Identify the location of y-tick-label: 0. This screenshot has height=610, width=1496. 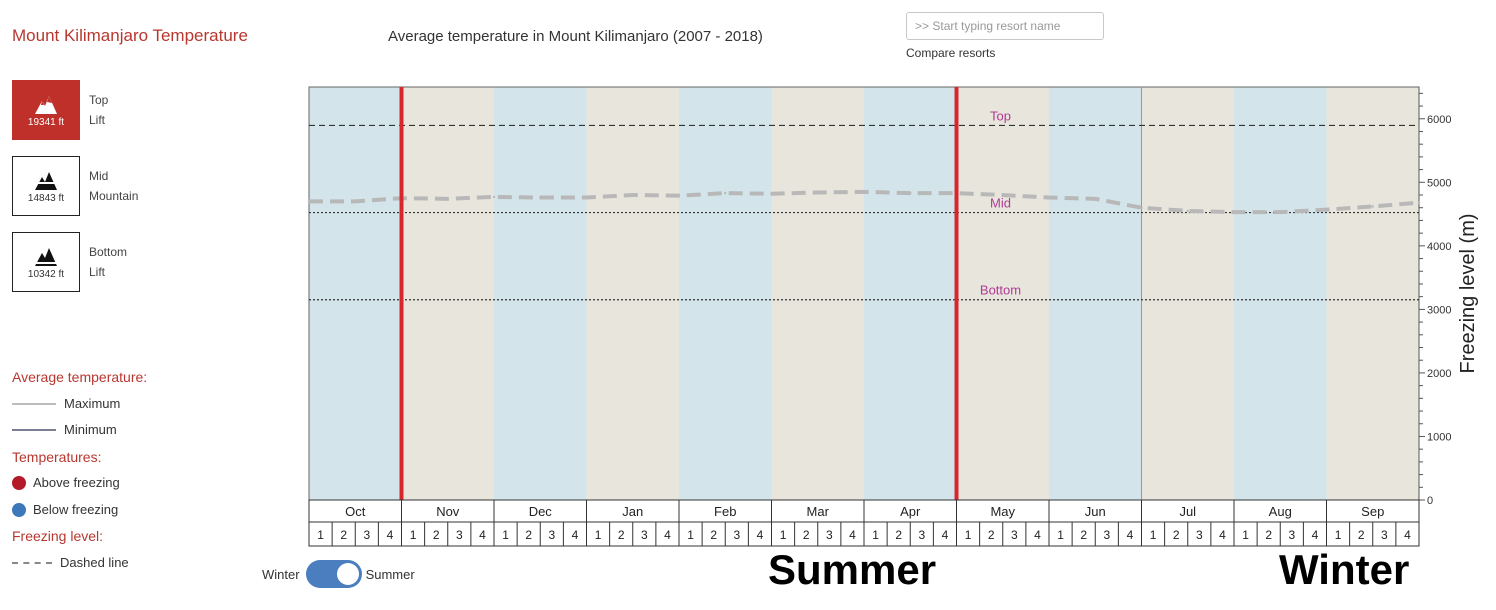
(1430, 501).